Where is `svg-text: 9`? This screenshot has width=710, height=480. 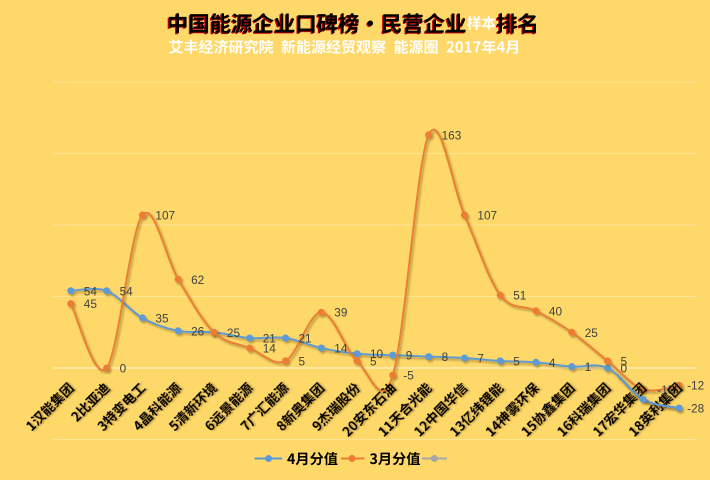 svg-text: 9 is located at coordinates (409, 356).